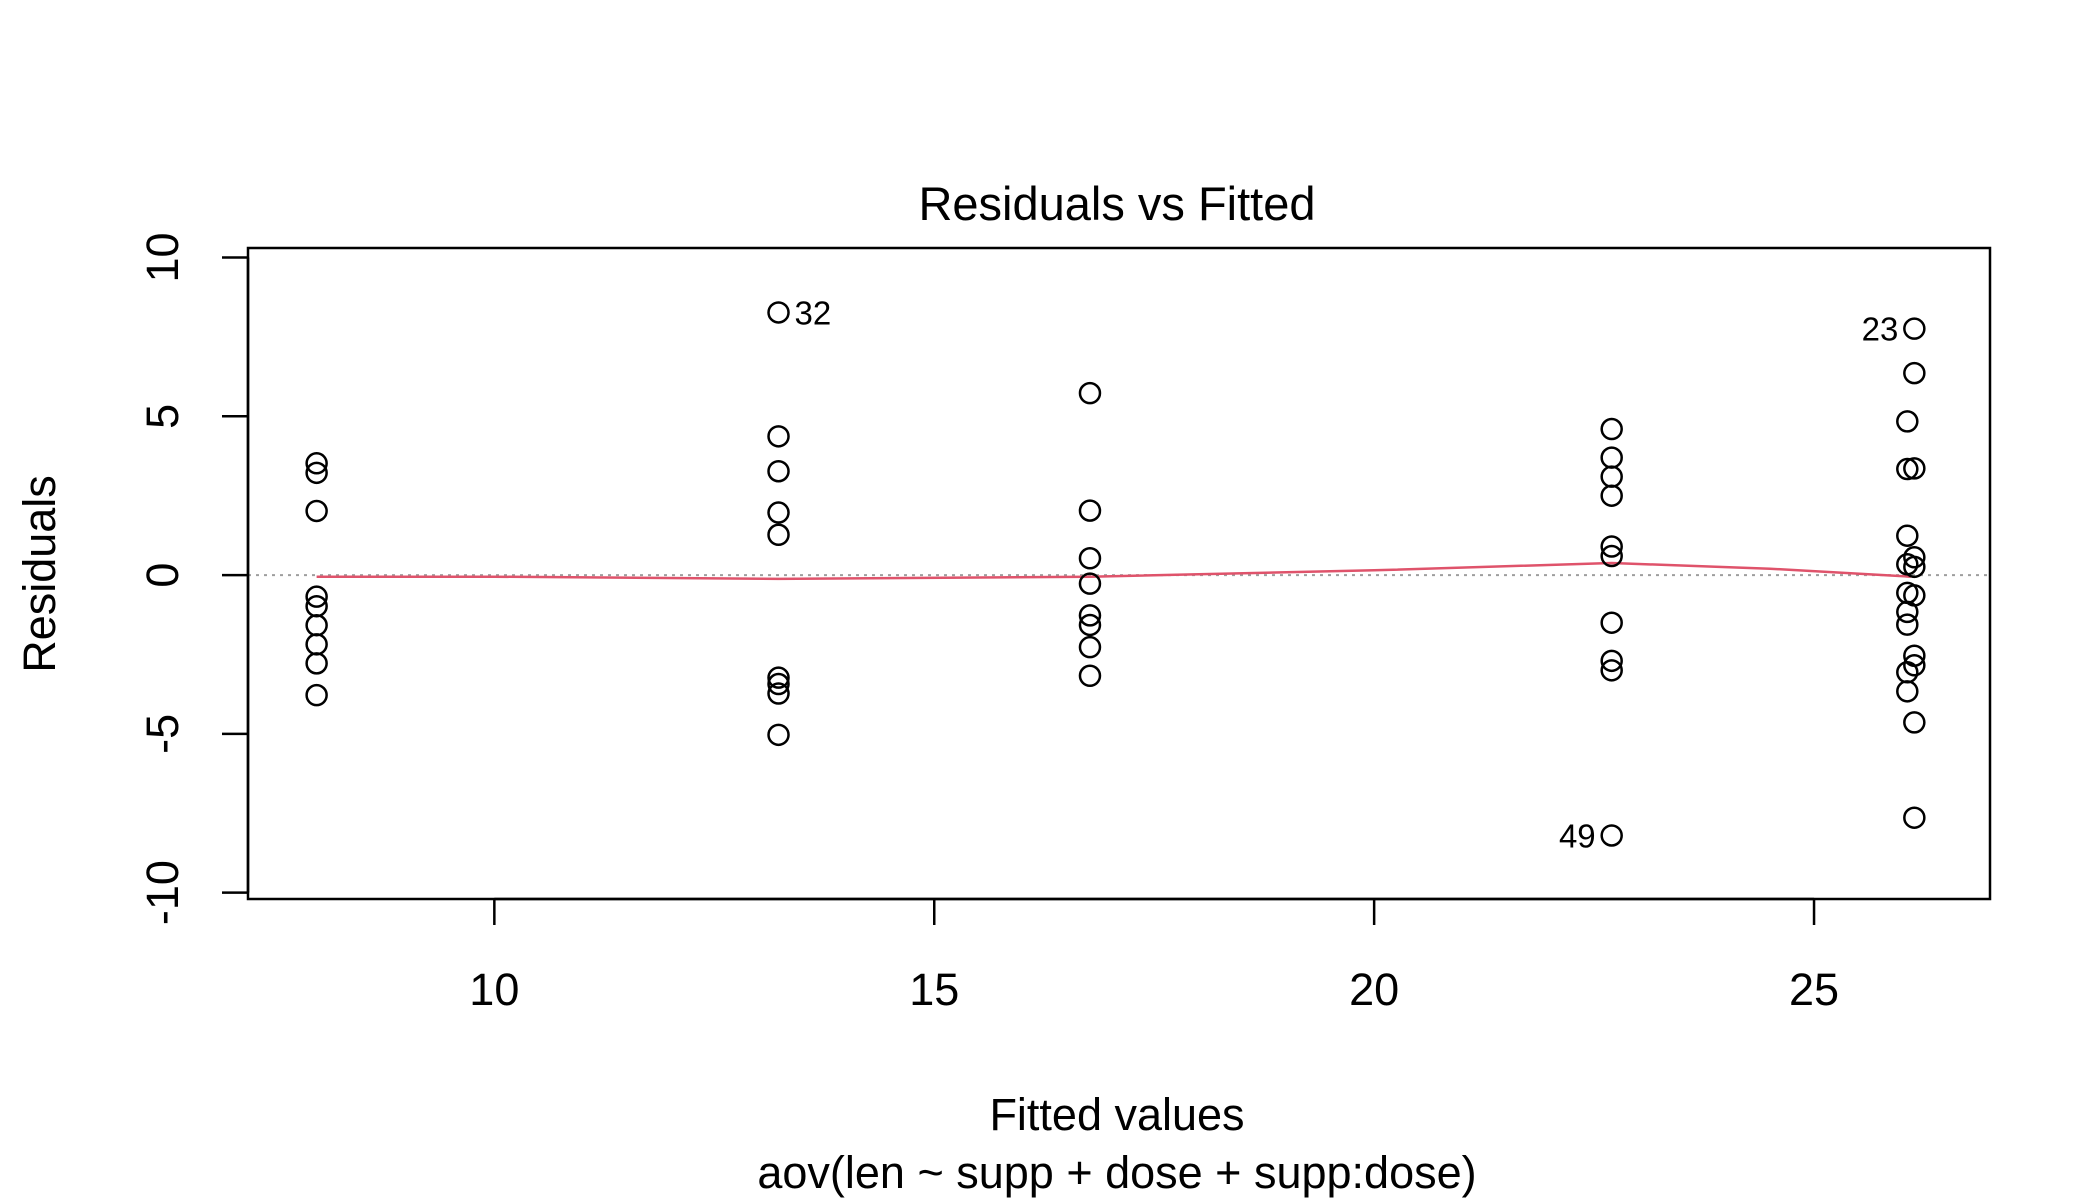 The width and height of the screenshot is (2100, 1200). What do you see at coordinates (934, 989) in the screenshot?
I see `x-tick-label: 15` at bounding box center [934, 989].